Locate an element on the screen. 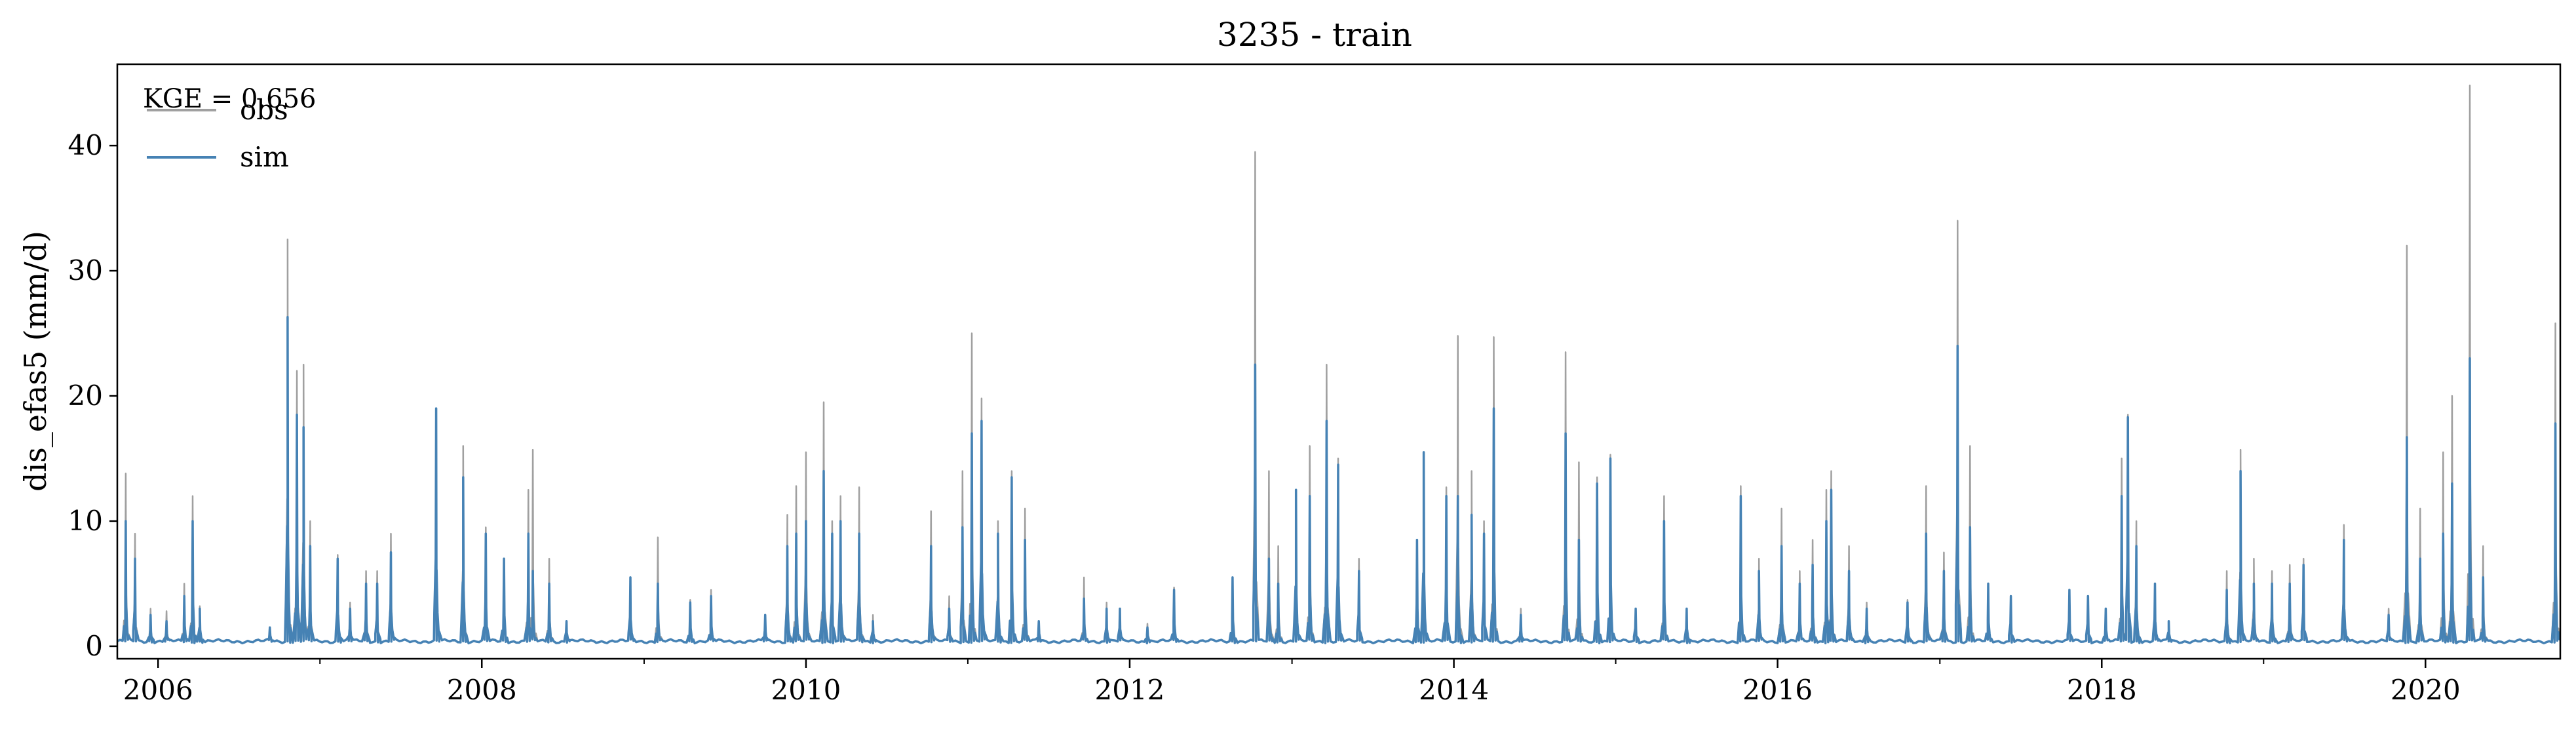  y-tick-label: 10 is located at coordinates (85, 521).